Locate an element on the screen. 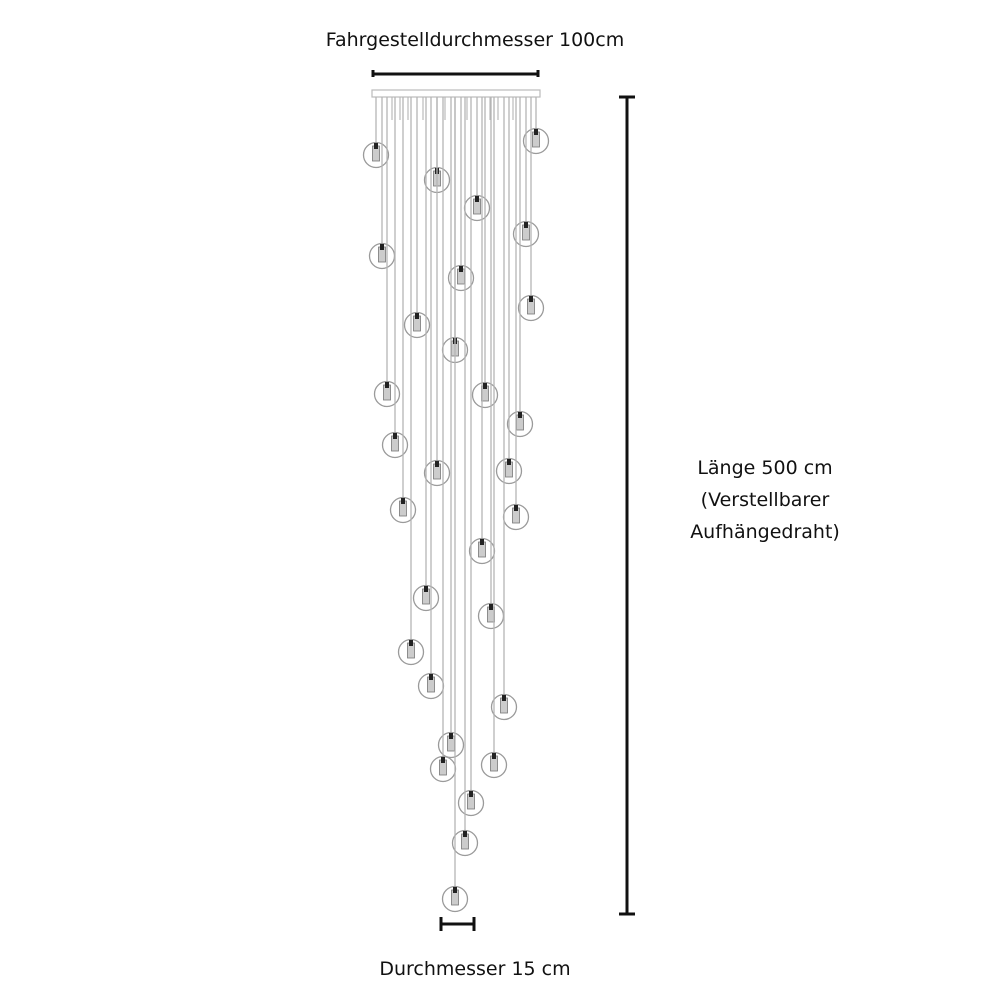 The height and width of the screenshot is (1000, 1000). frame-diameter-label: Fahrgestelldurchmesser 100cm is located at coordinates (475, 40).